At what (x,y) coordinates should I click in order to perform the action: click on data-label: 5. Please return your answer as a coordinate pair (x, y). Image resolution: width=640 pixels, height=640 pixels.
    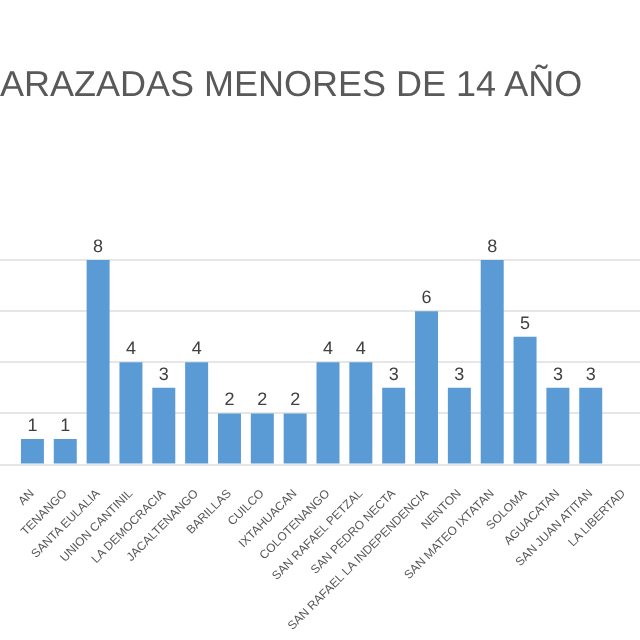
    Looking at the image, I should click on (525, 322).